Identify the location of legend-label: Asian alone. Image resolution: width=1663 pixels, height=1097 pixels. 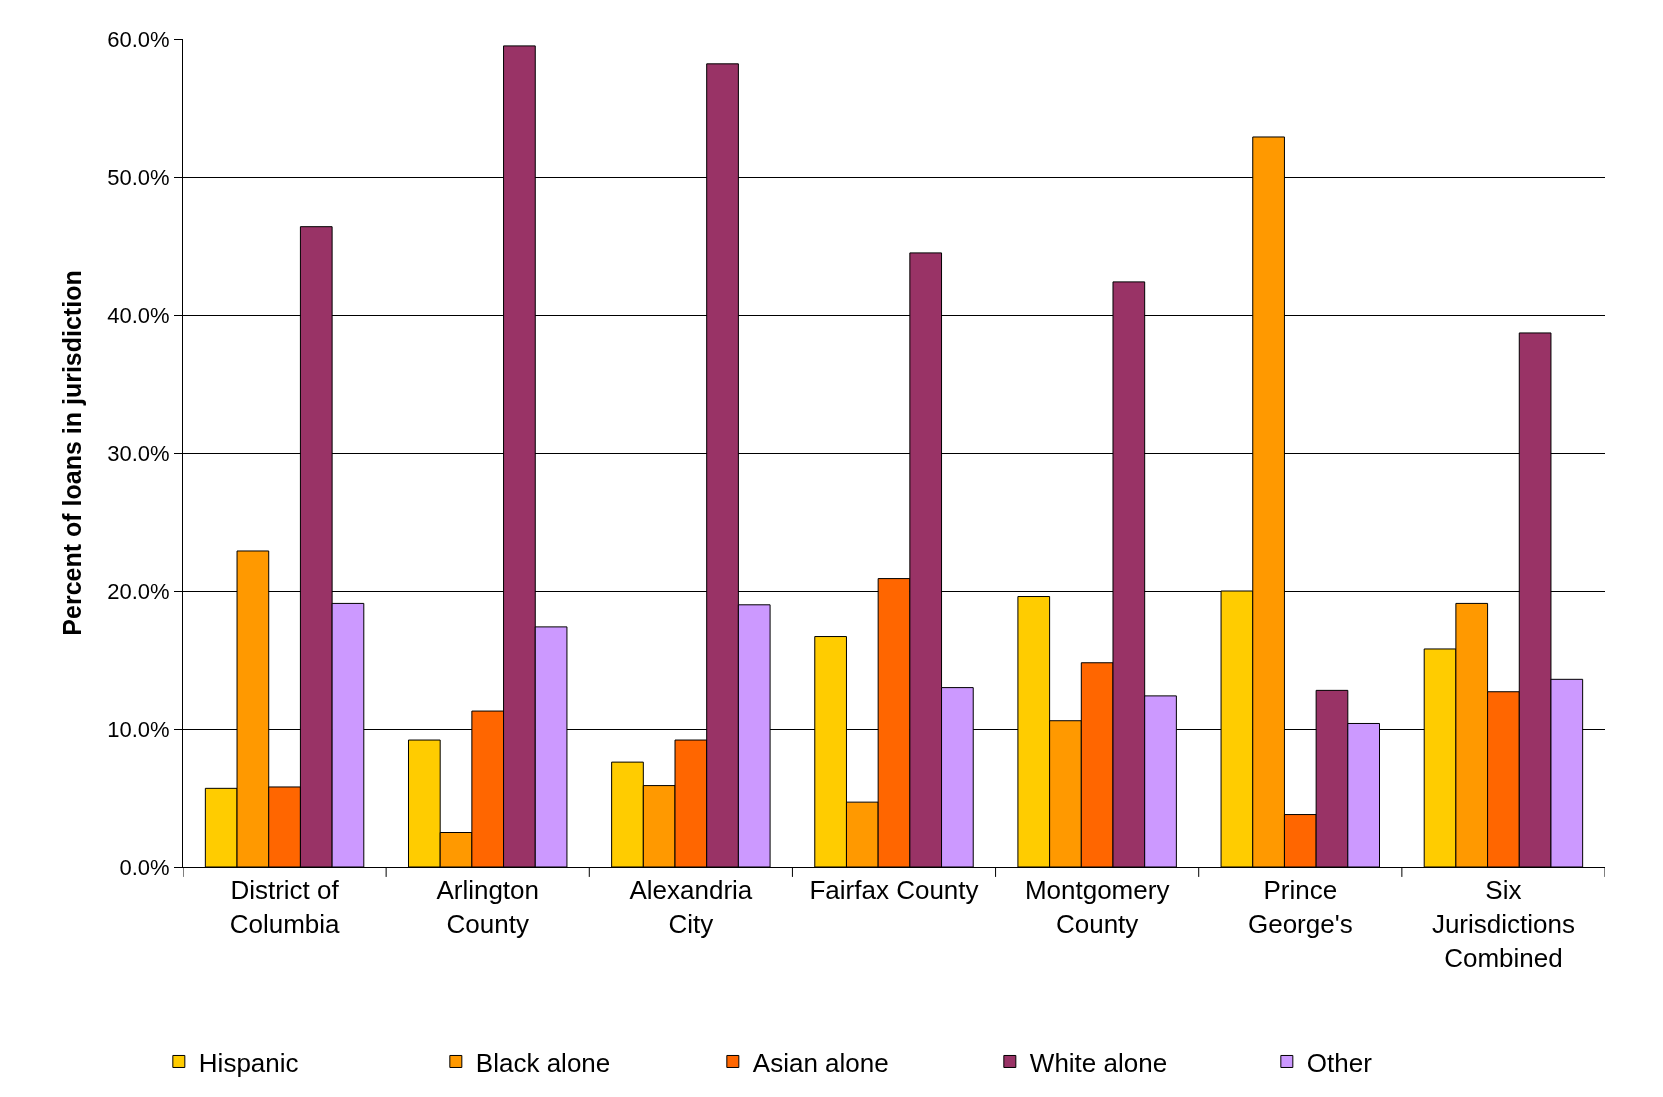
(820, 1062).